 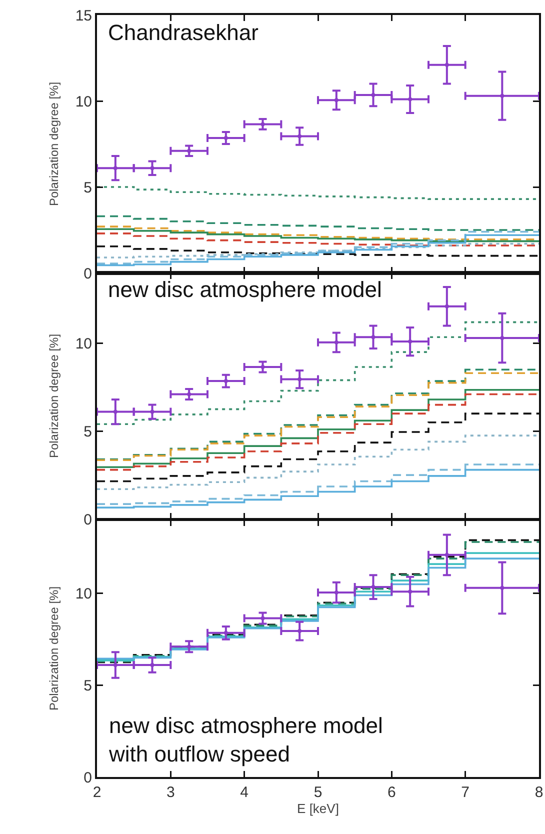 I want to click on x-axis-title: E [keV], so click(x=318, y=808).